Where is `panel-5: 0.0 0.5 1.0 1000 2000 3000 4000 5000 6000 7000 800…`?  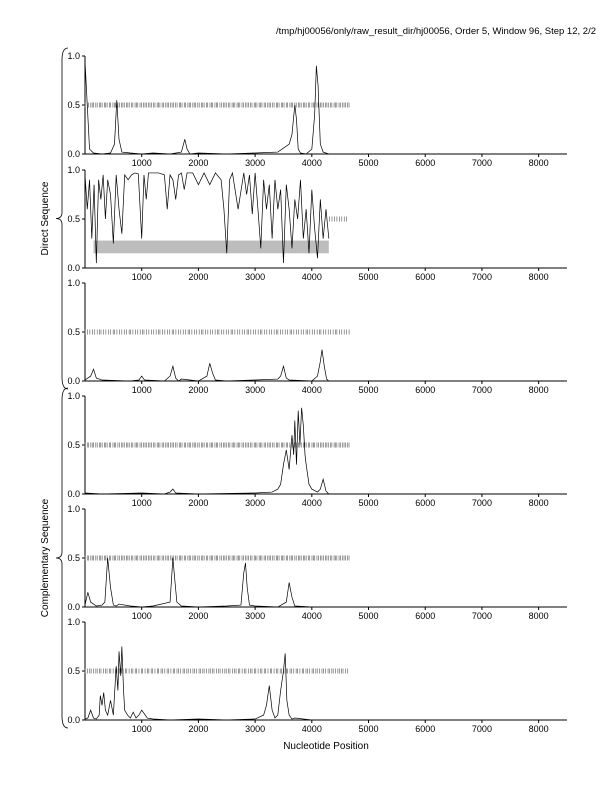 panel-5: 0.0 0.5 1.0 1000 2000 3000 4000 5000 6000 7000 800… is located at coordinates (317, 562).